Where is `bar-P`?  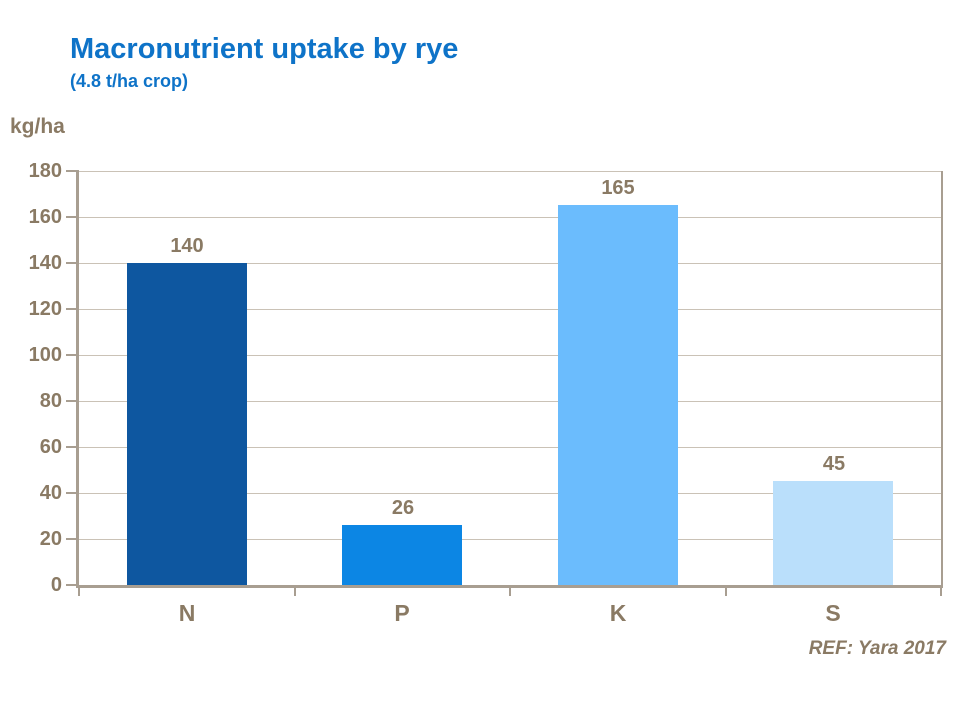 bar-P is located at coordinates (402, 555).